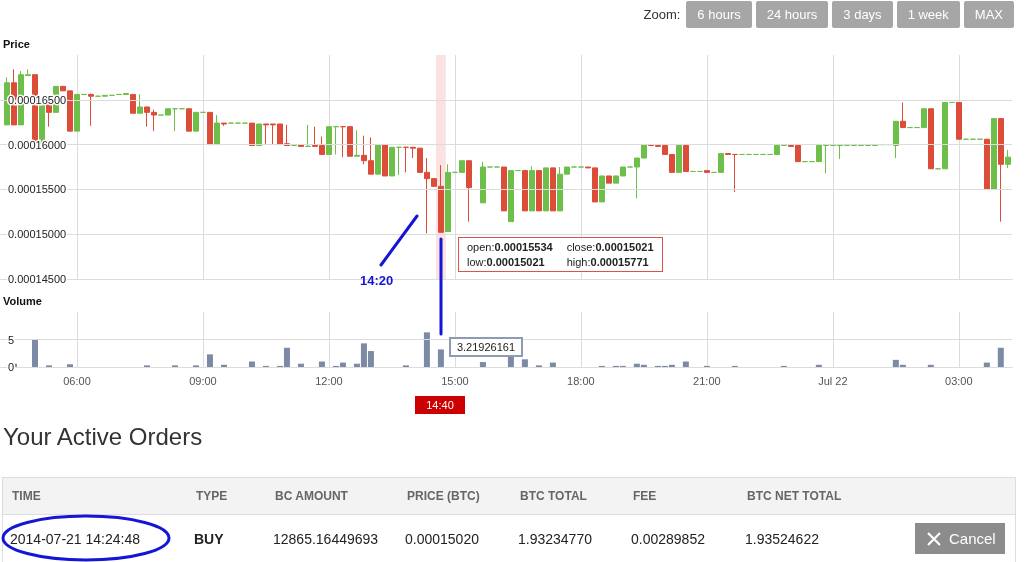 The image size is (1028, 562). What do you see at coordinates (506, 262) in the screenshot?
I see `annotation: low:0.00015021` at bounding box center [506, 262].